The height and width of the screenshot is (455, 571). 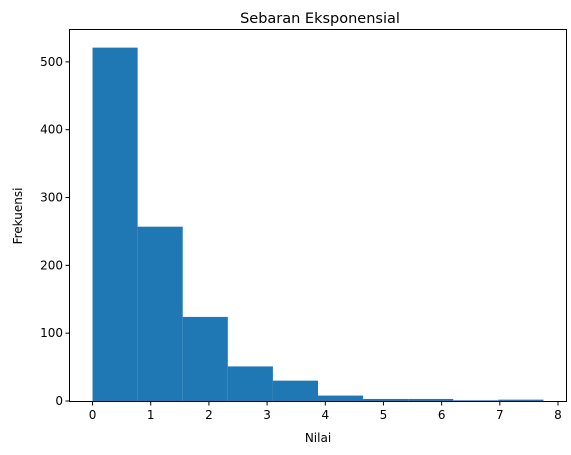 I want to click on x-tick-label: 4, so click(x=325, y=415).